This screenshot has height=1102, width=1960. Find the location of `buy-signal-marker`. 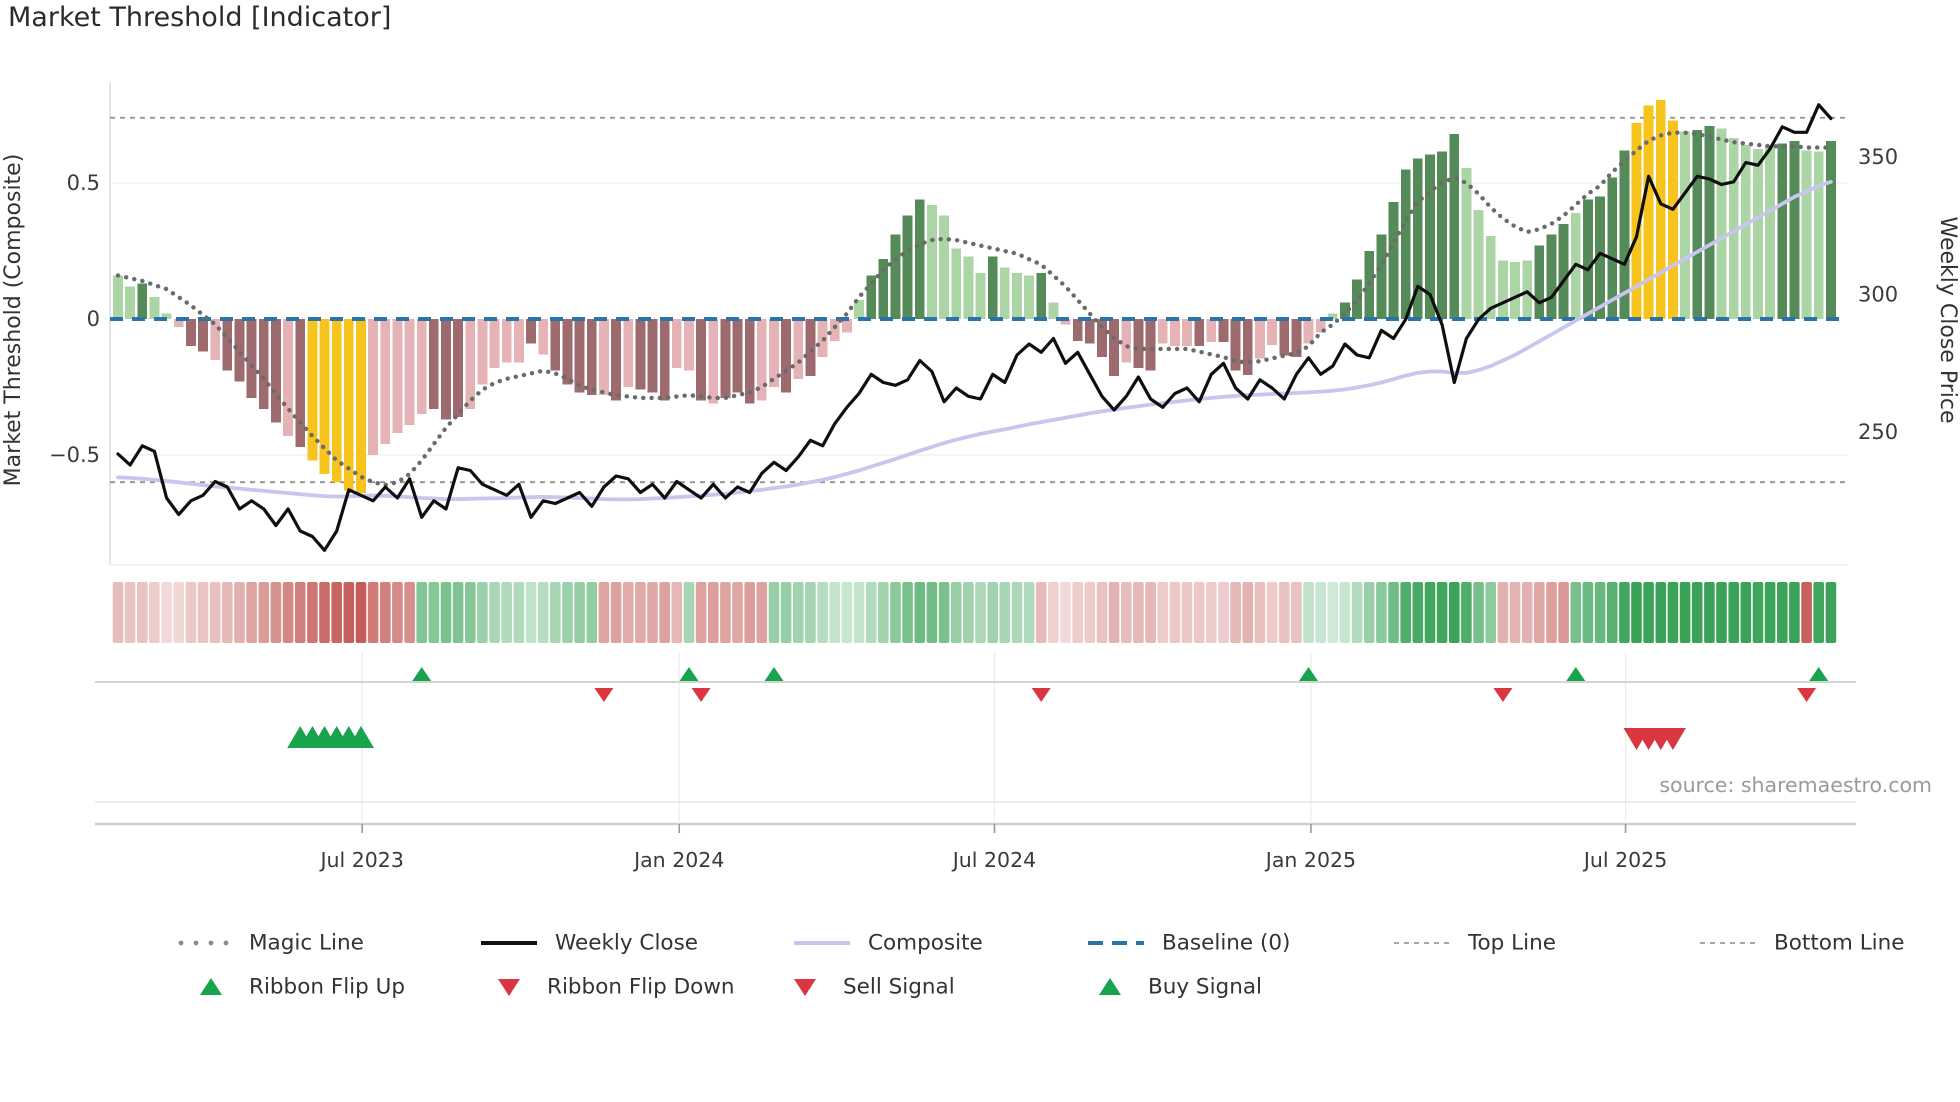

buy-signal-marker is located at coordinates (361, 737).